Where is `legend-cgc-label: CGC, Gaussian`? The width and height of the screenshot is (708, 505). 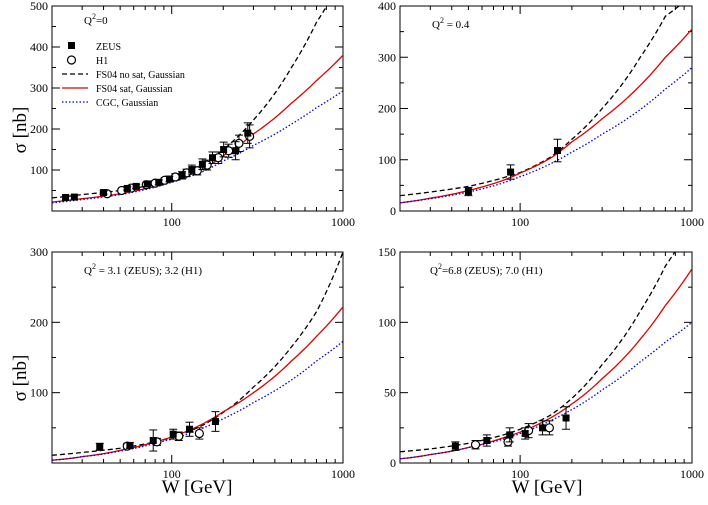 legend-cgc-label: CGC, Gaussian is located at coordinates (127, 103).